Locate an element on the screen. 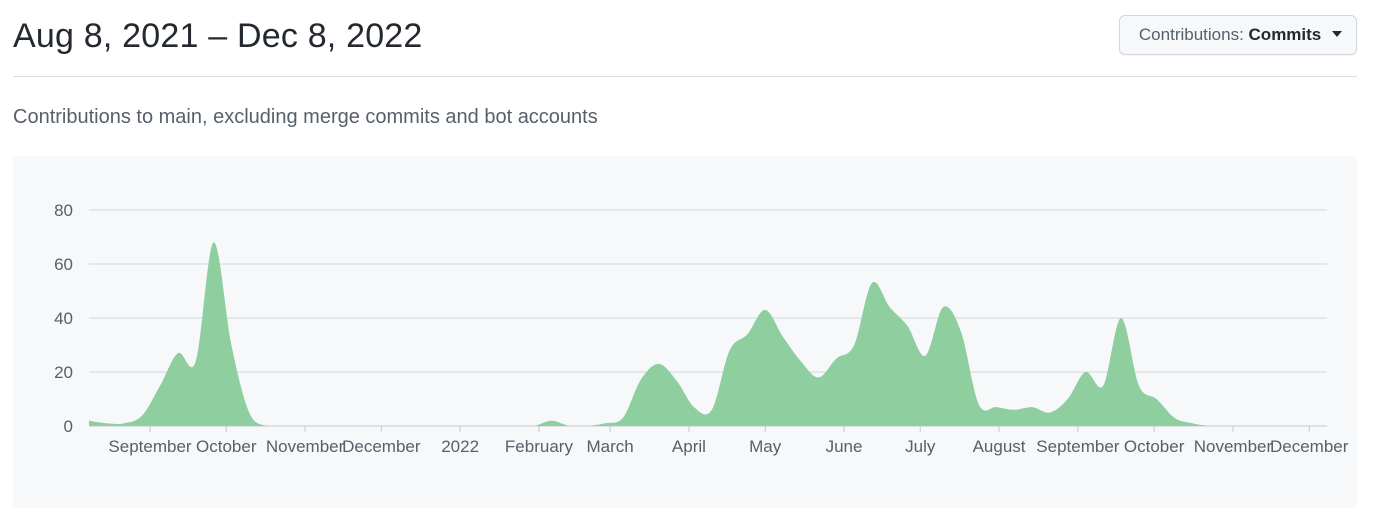 The image size is (1374, 524). y-tick-label: 60 is located at coordinates (63, 264).